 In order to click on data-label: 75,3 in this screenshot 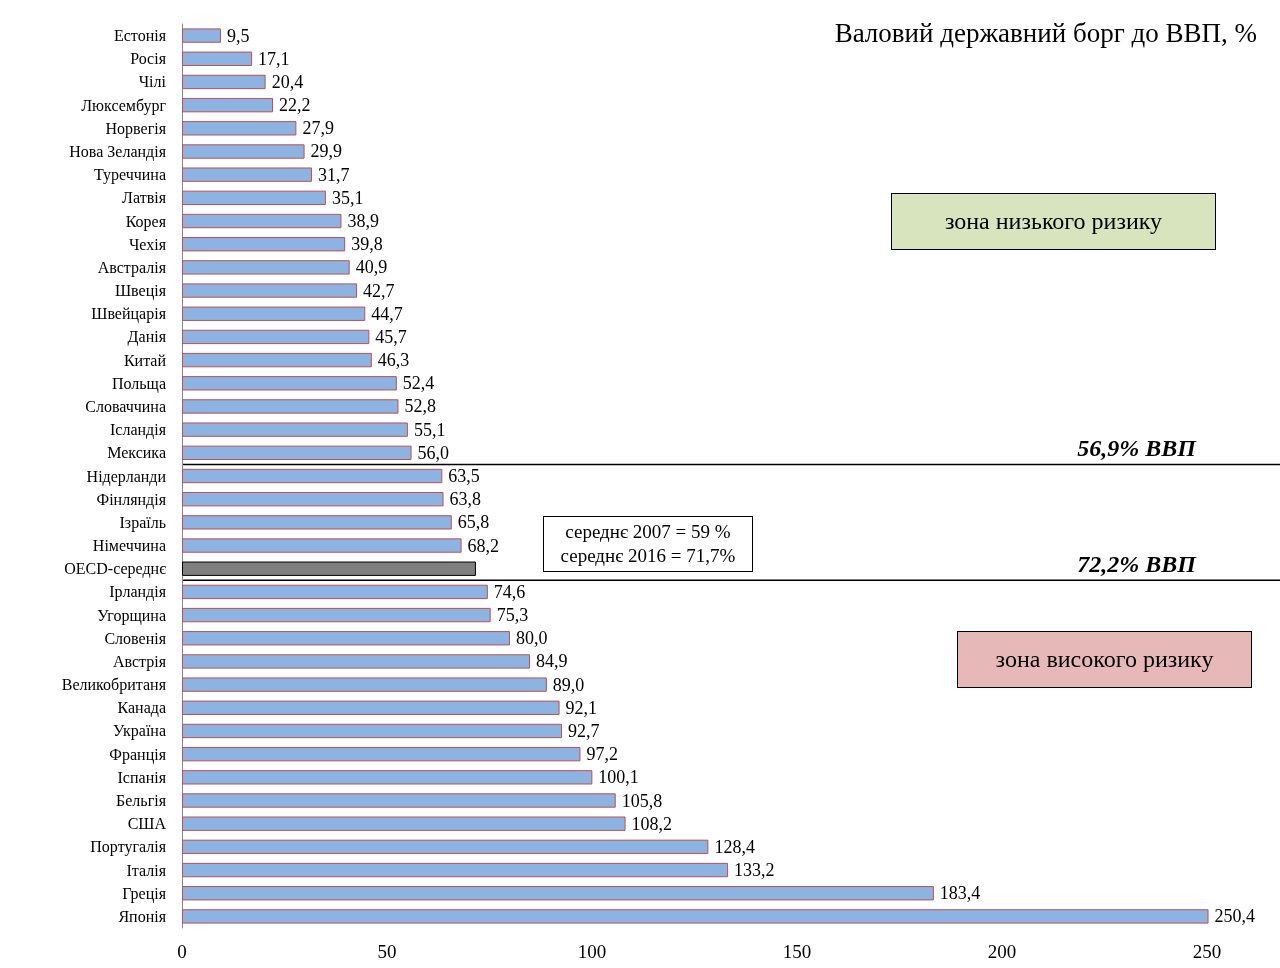, I will do `click(512, 615)`.